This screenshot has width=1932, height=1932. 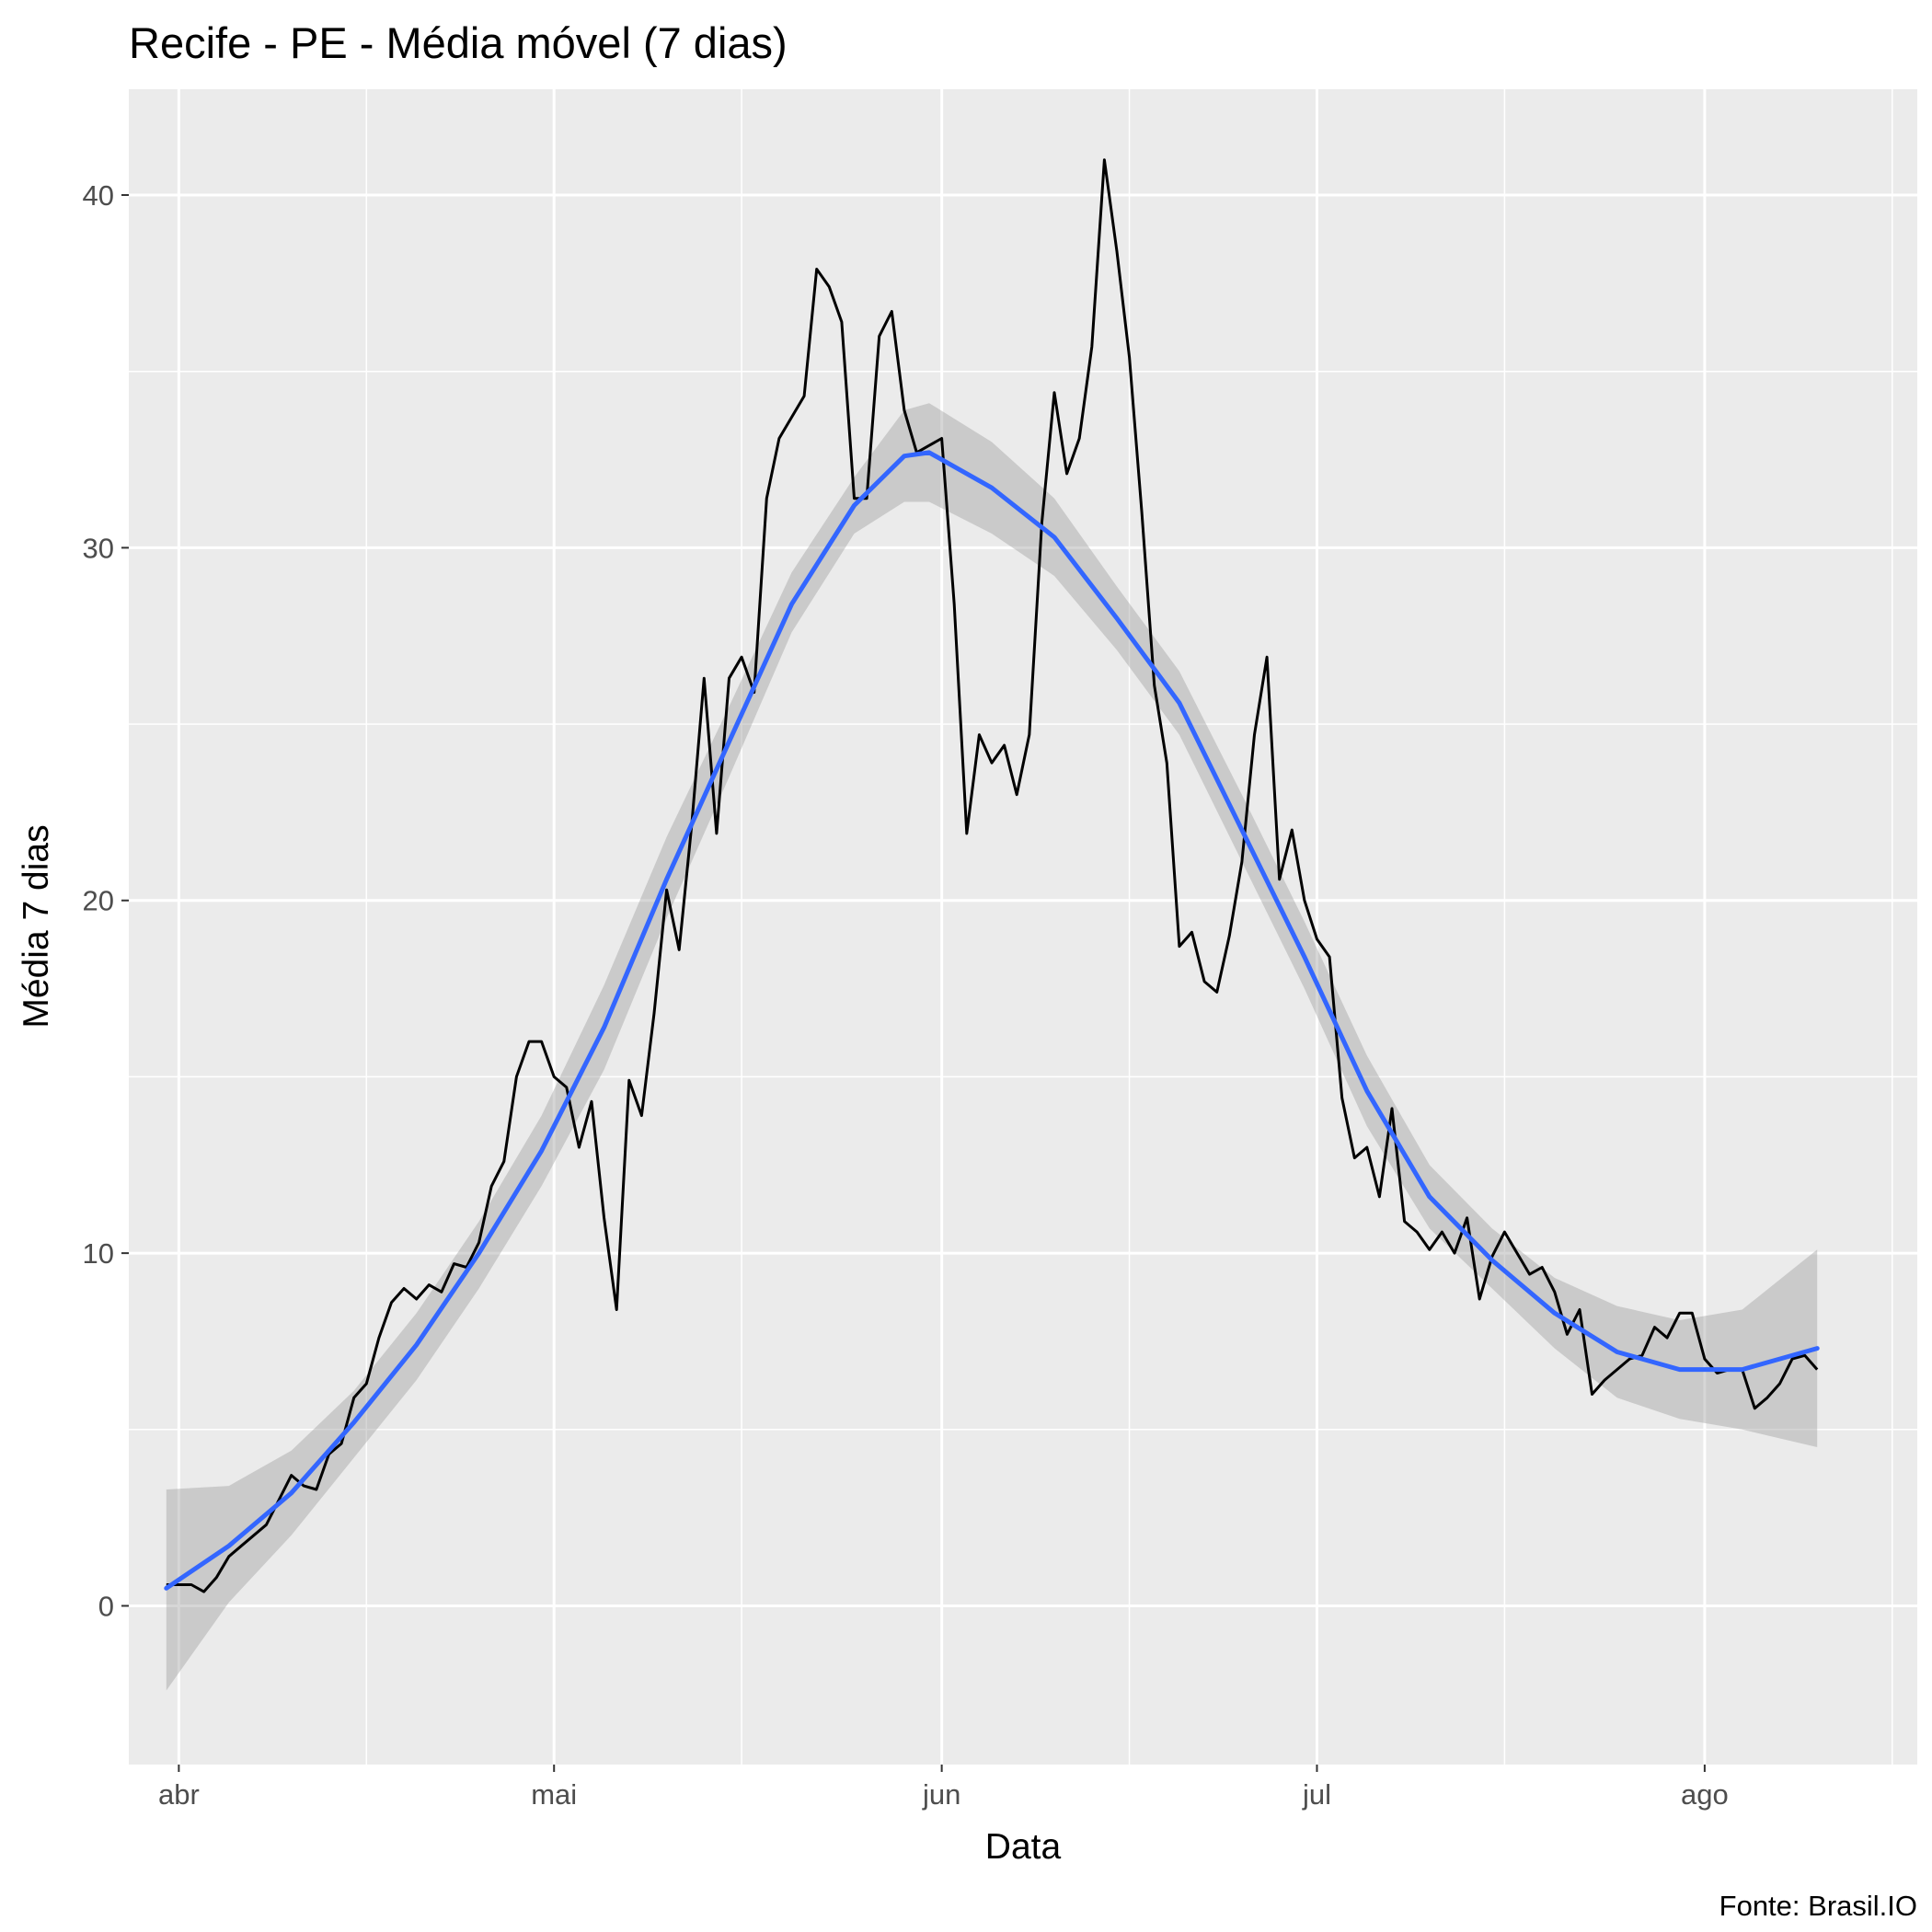 I want to click on y-tick-label-4: 40, so click(x=98, y=195).